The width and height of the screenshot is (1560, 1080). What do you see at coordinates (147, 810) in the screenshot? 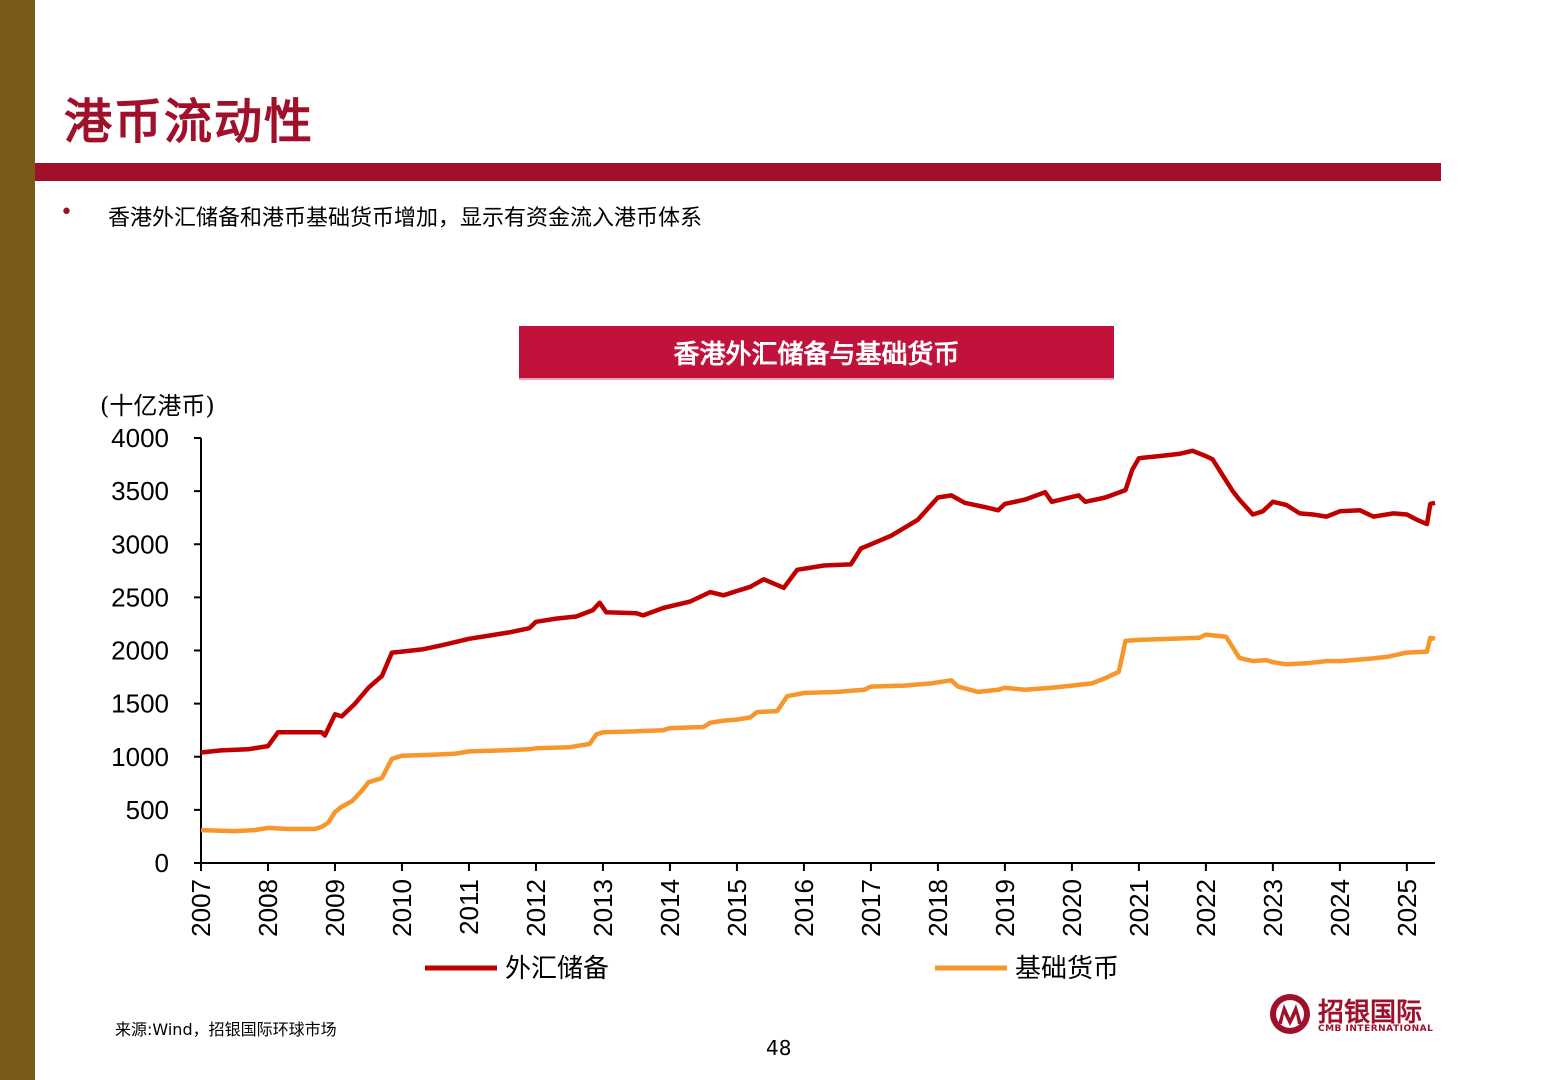
I see `y-tick-label: 500` at bounding box center [147, 810].